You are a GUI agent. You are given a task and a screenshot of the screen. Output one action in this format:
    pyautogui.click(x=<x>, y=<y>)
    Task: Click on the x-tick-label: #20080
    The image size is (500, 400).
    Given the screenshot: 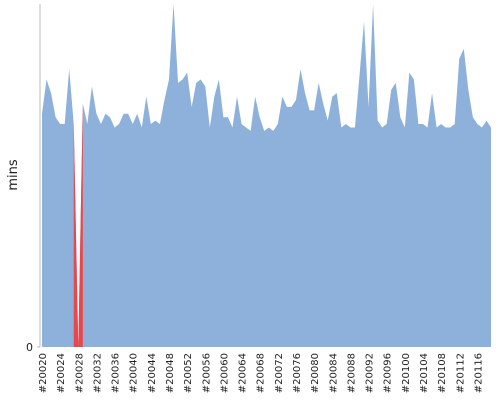 What is the action you would take?
    pyautogui.click(x=315, y=373)
    